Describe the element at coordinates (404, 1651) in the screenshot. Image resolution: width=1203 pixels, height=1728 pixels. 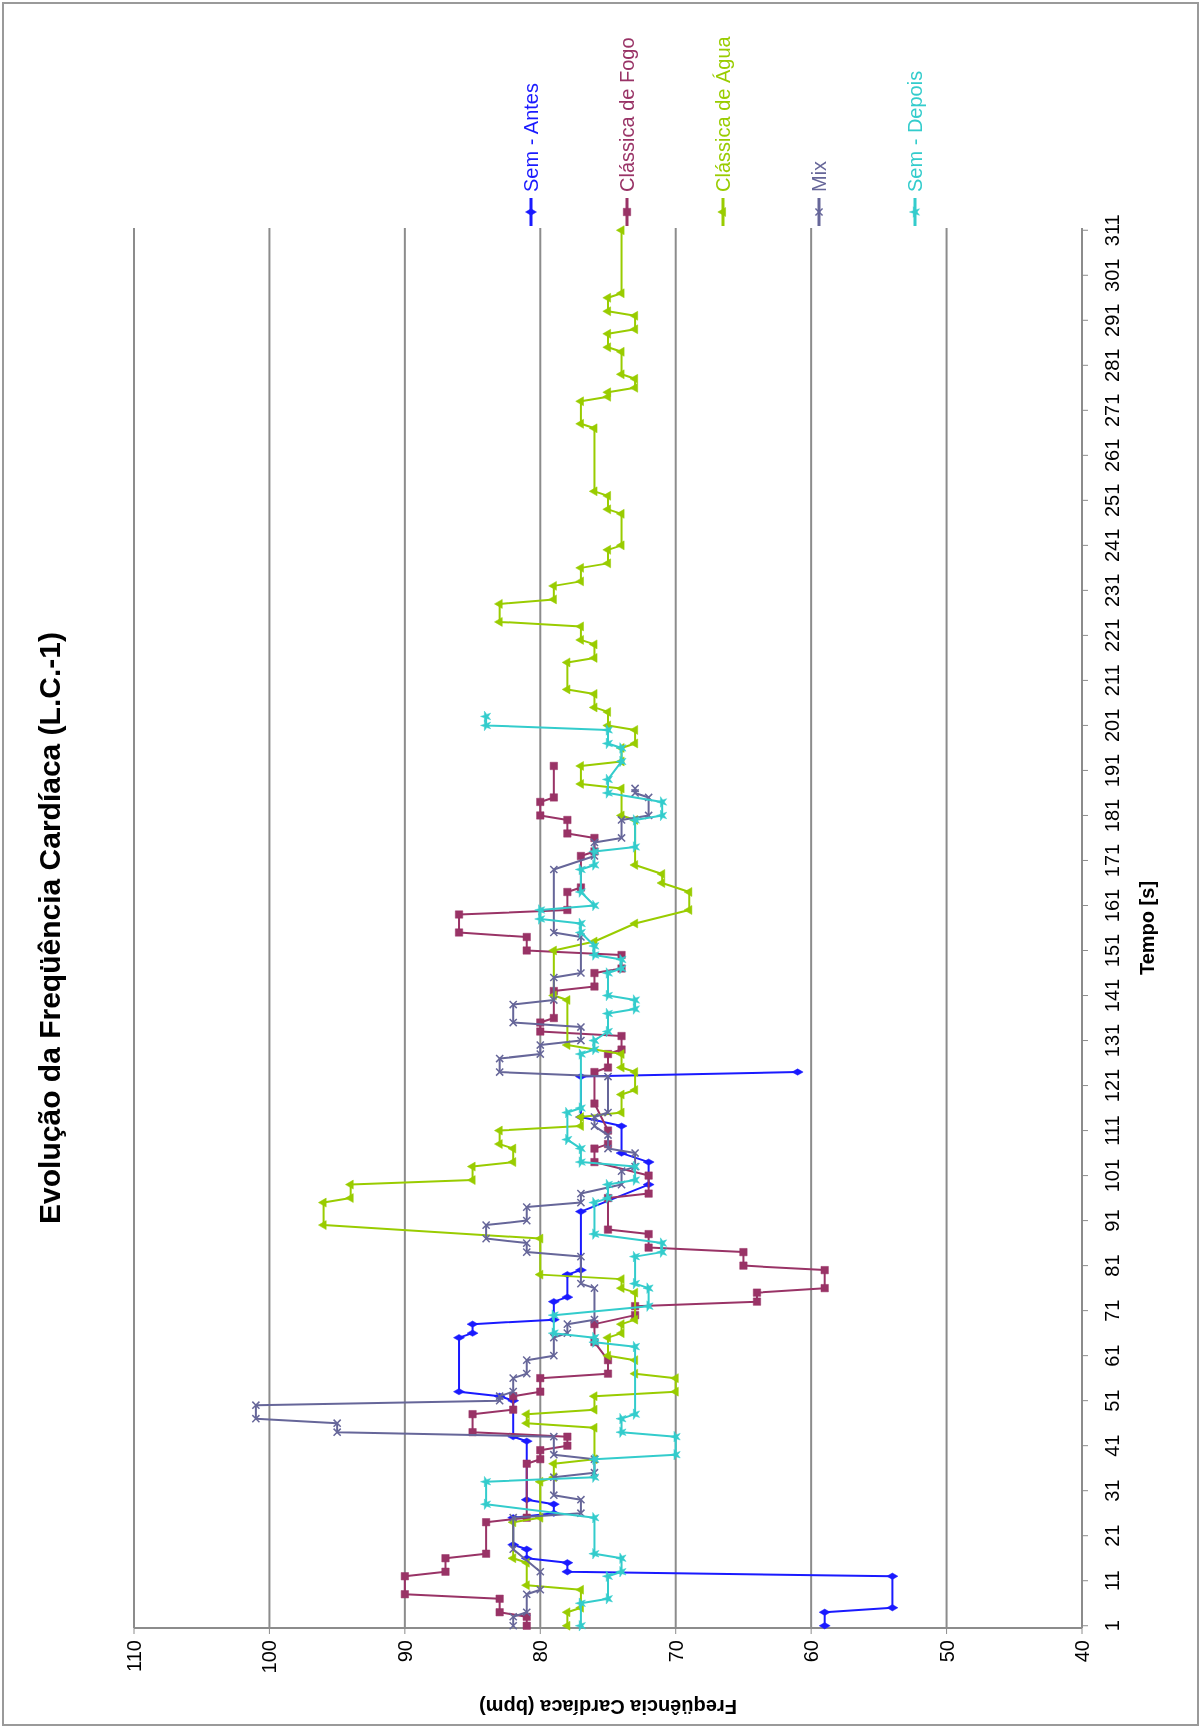
I see `x-tick-label: 90` at that location.